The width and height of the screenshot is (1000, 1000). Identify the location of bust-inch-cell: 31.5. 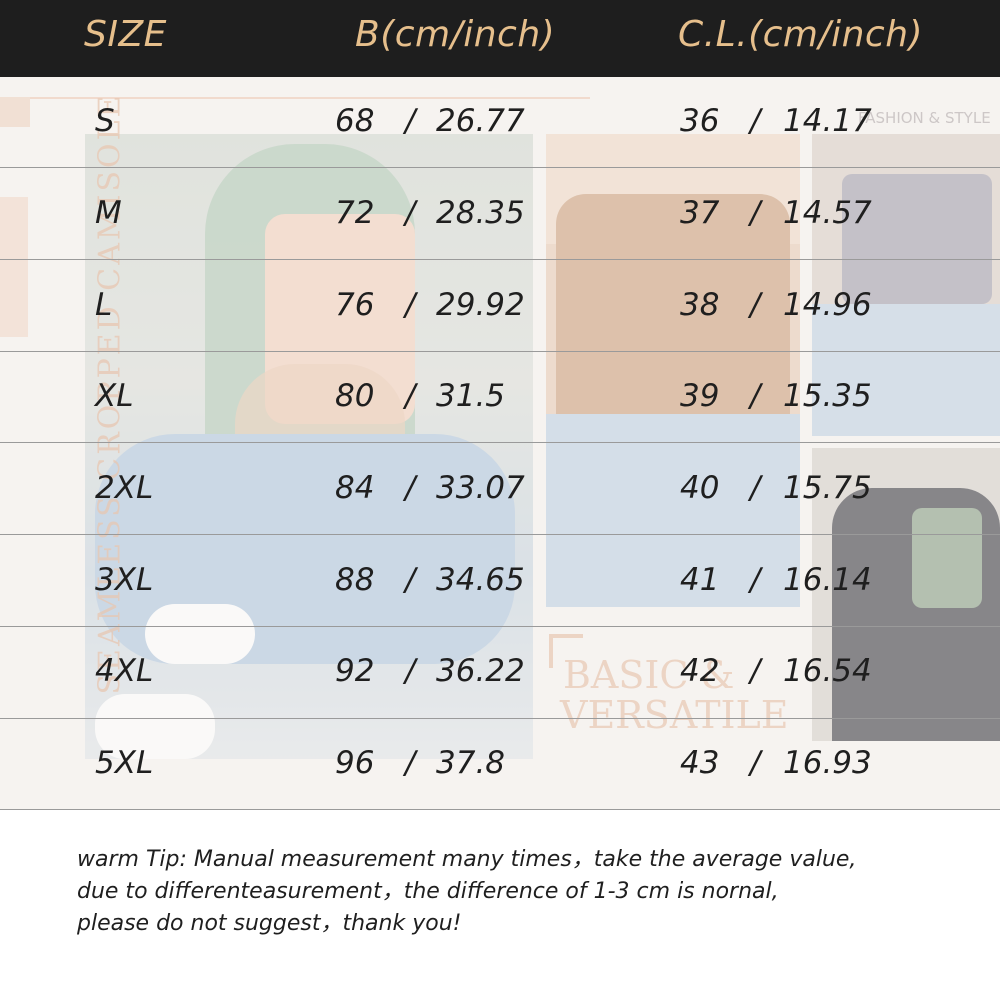
(471, 396).